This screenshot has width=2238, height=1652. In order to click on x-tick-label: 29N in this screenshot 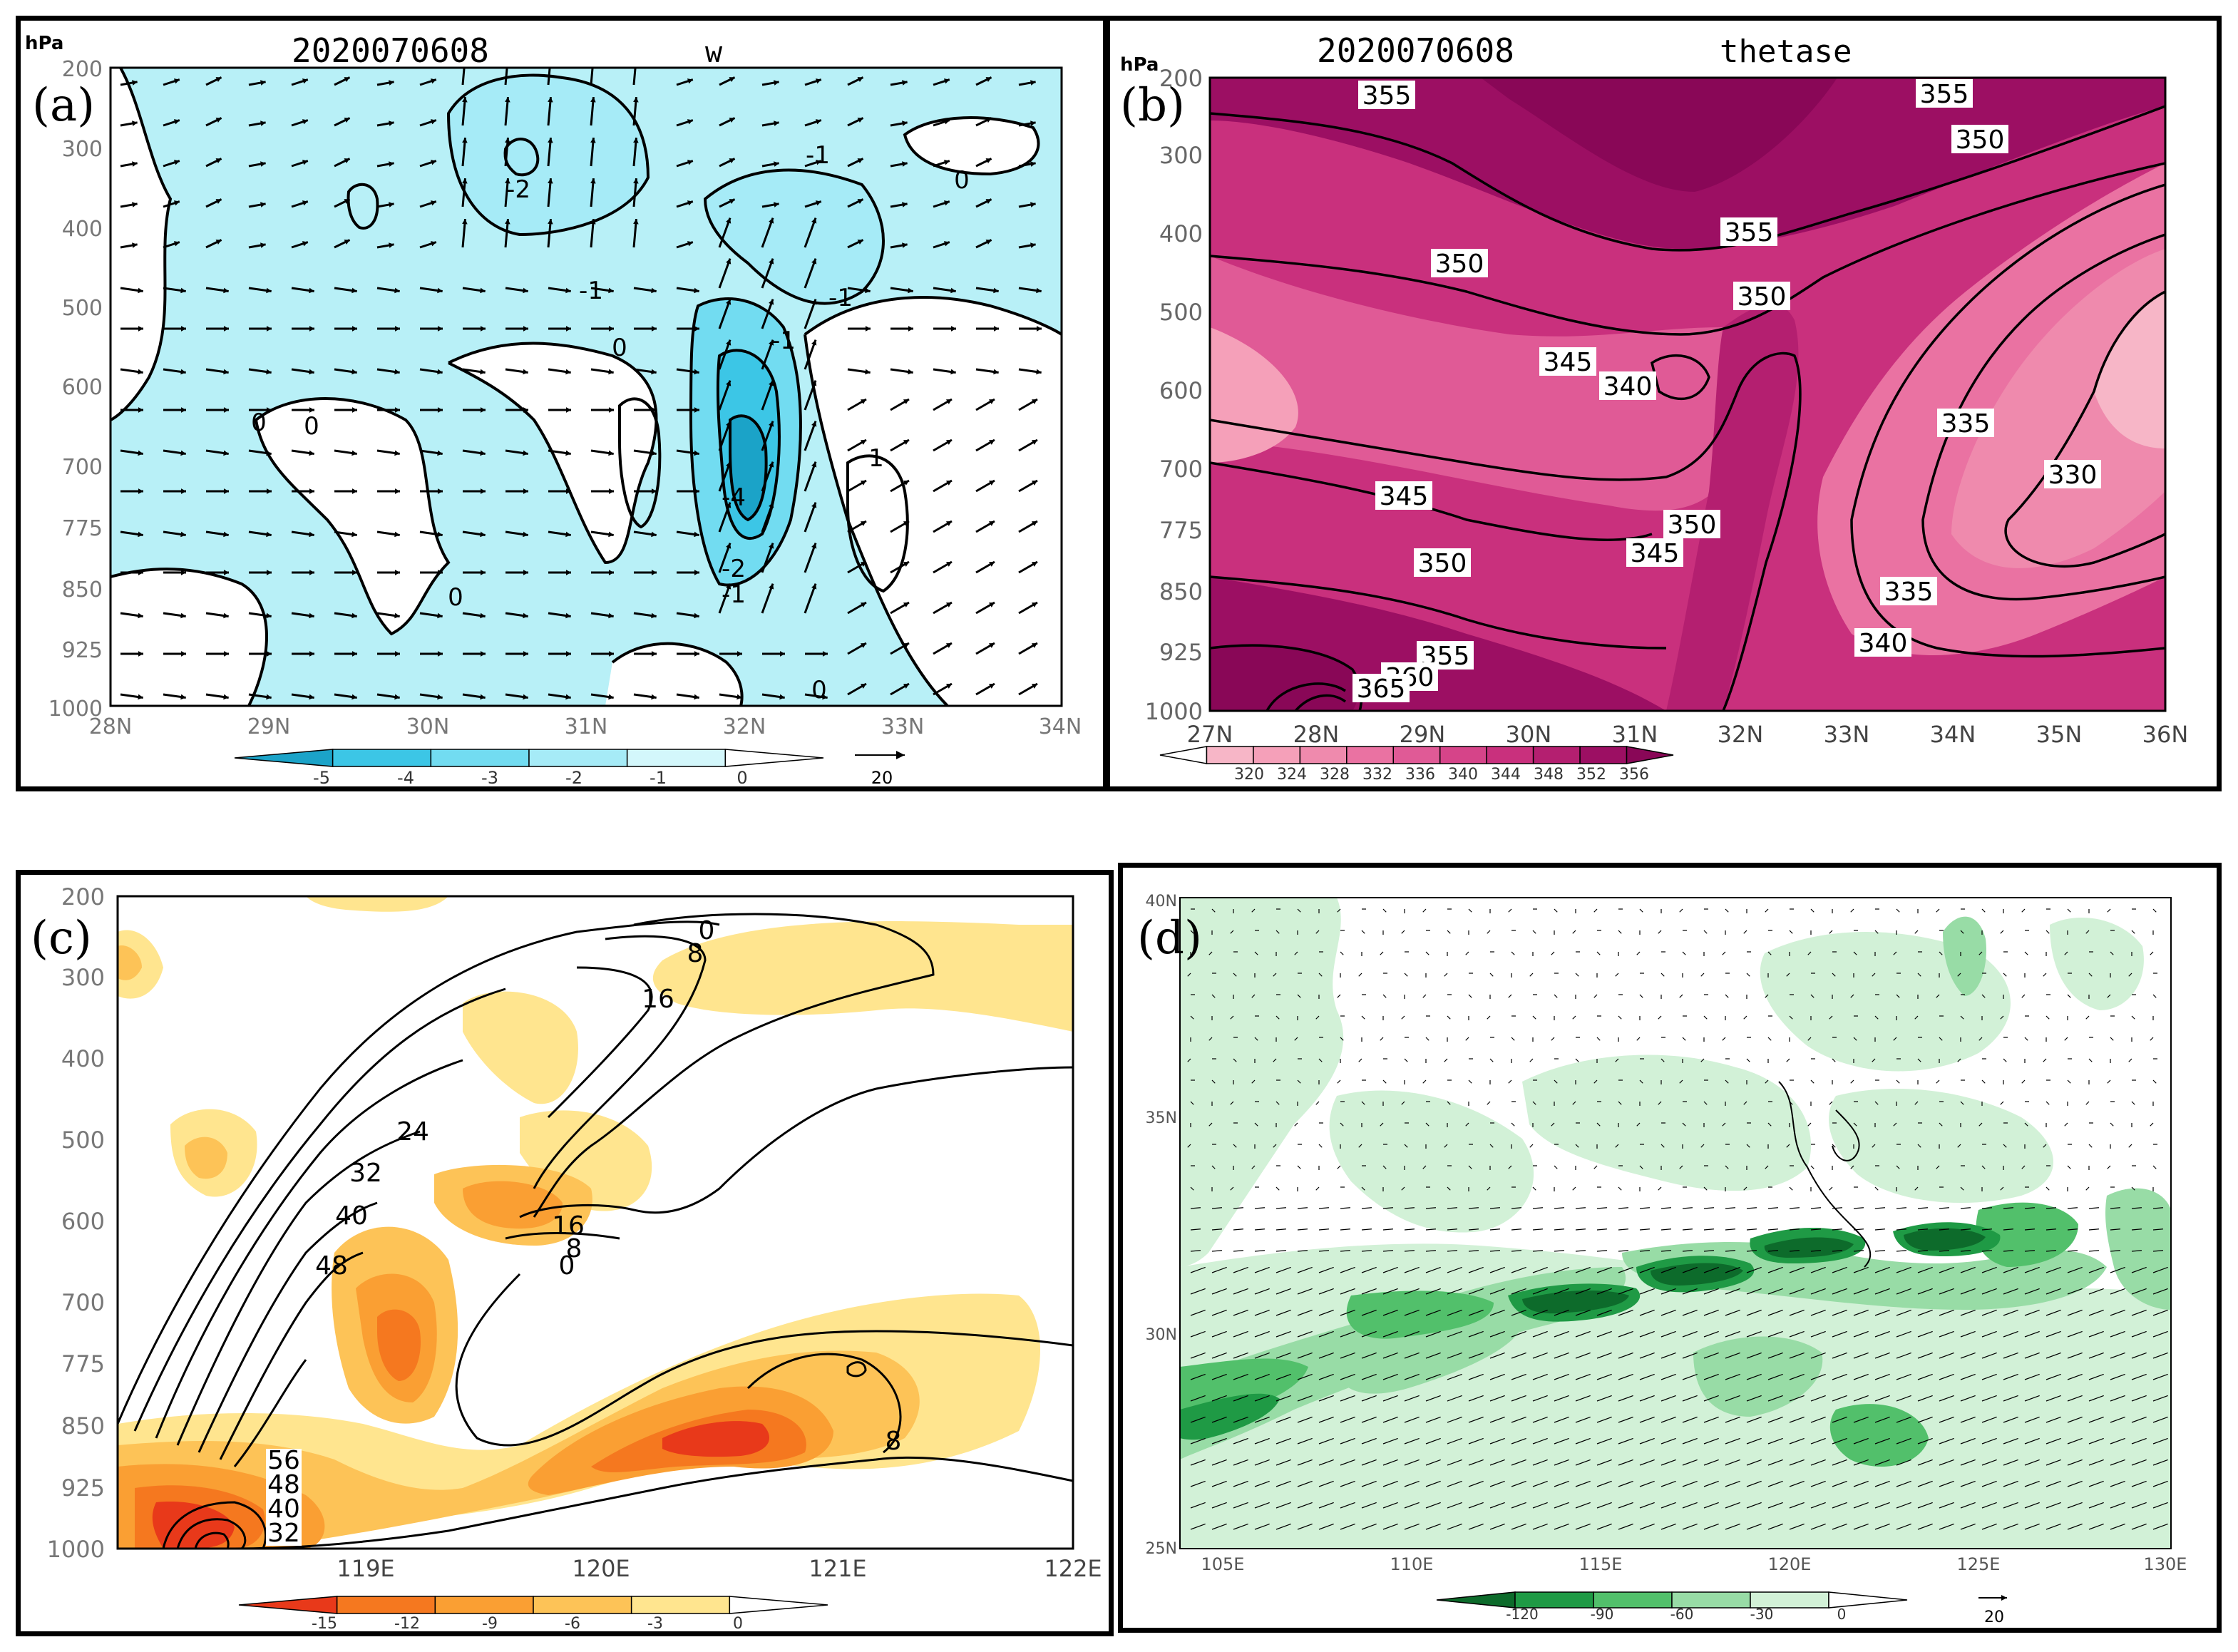, I will do `click(269, 726)`.